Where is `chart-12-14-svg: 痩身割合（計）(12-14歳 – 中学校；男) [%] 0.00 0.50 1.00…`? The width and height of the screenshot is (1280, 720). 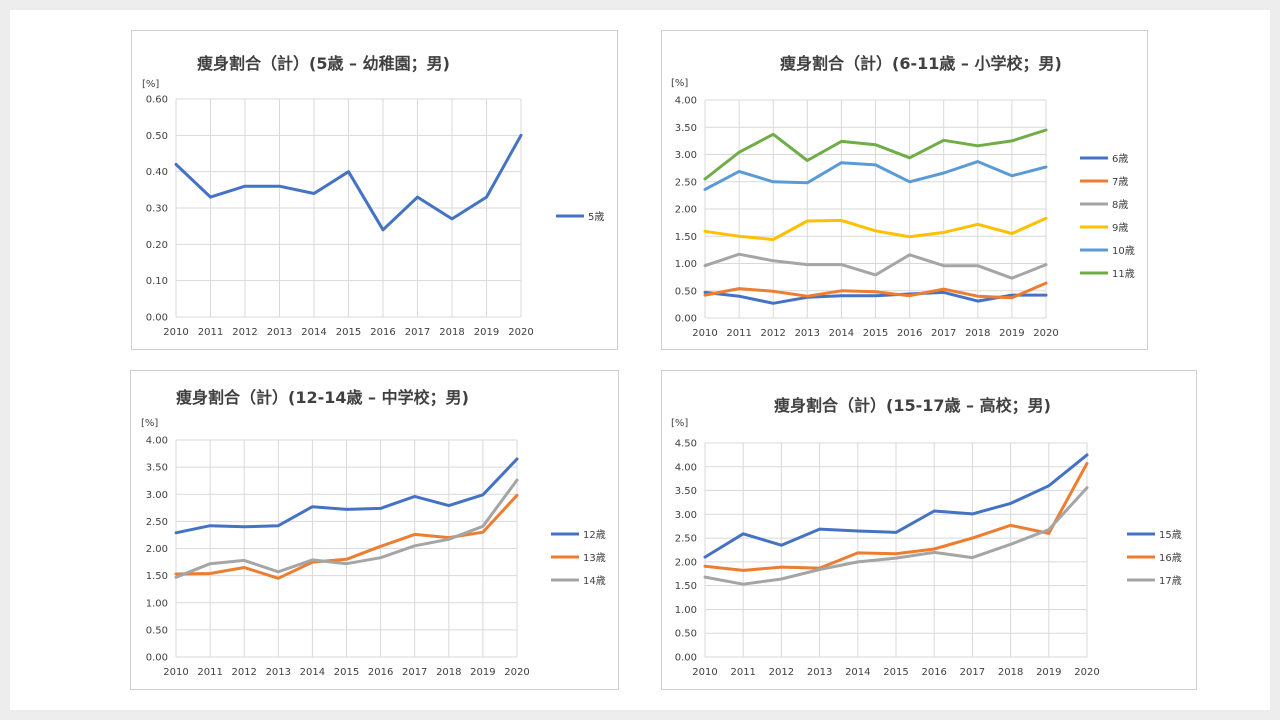 chart-12-14-svg: 痩身割合（計）(12-14歳 – 中学校；男) [%] 0.00 0.50 1.00… is located at coordinates (373, 533).